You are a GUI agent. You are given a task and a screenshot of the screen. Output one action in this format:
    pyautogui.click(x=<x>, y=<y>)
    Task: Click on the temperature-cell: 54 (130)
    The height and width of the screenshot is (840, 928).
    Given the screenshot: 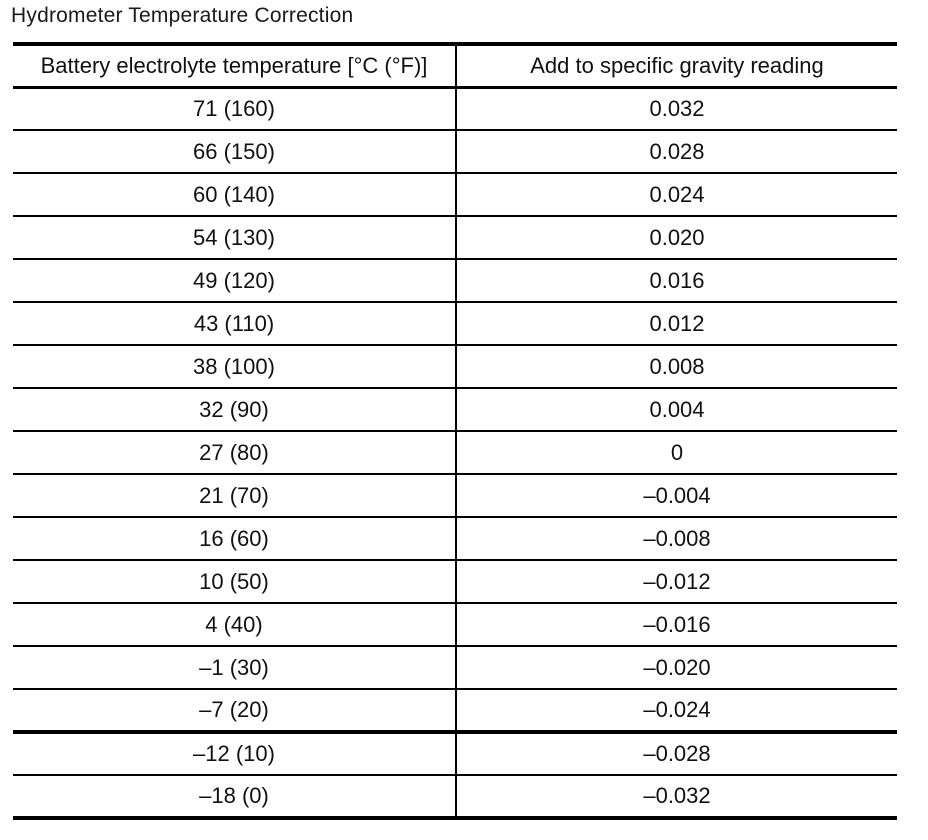 What is the action you would take?
    pyautogui.click(x=235, y=238)
    